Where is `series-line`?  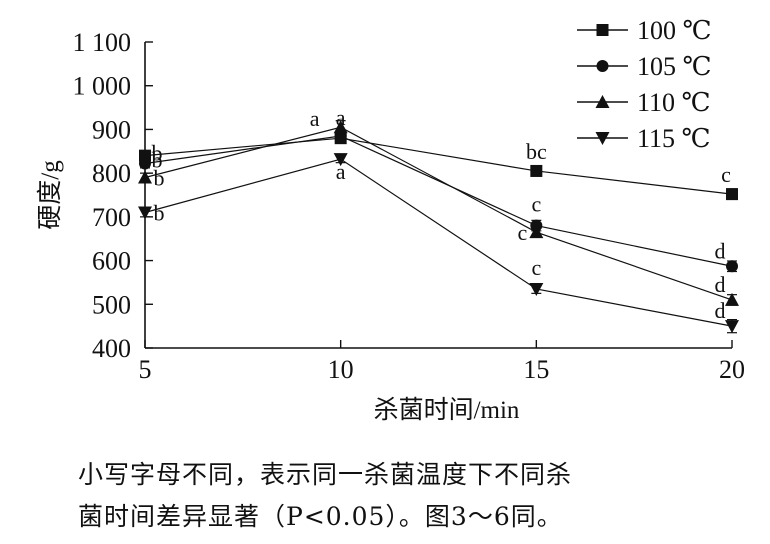
series-line is located at coordinates (438, 166).